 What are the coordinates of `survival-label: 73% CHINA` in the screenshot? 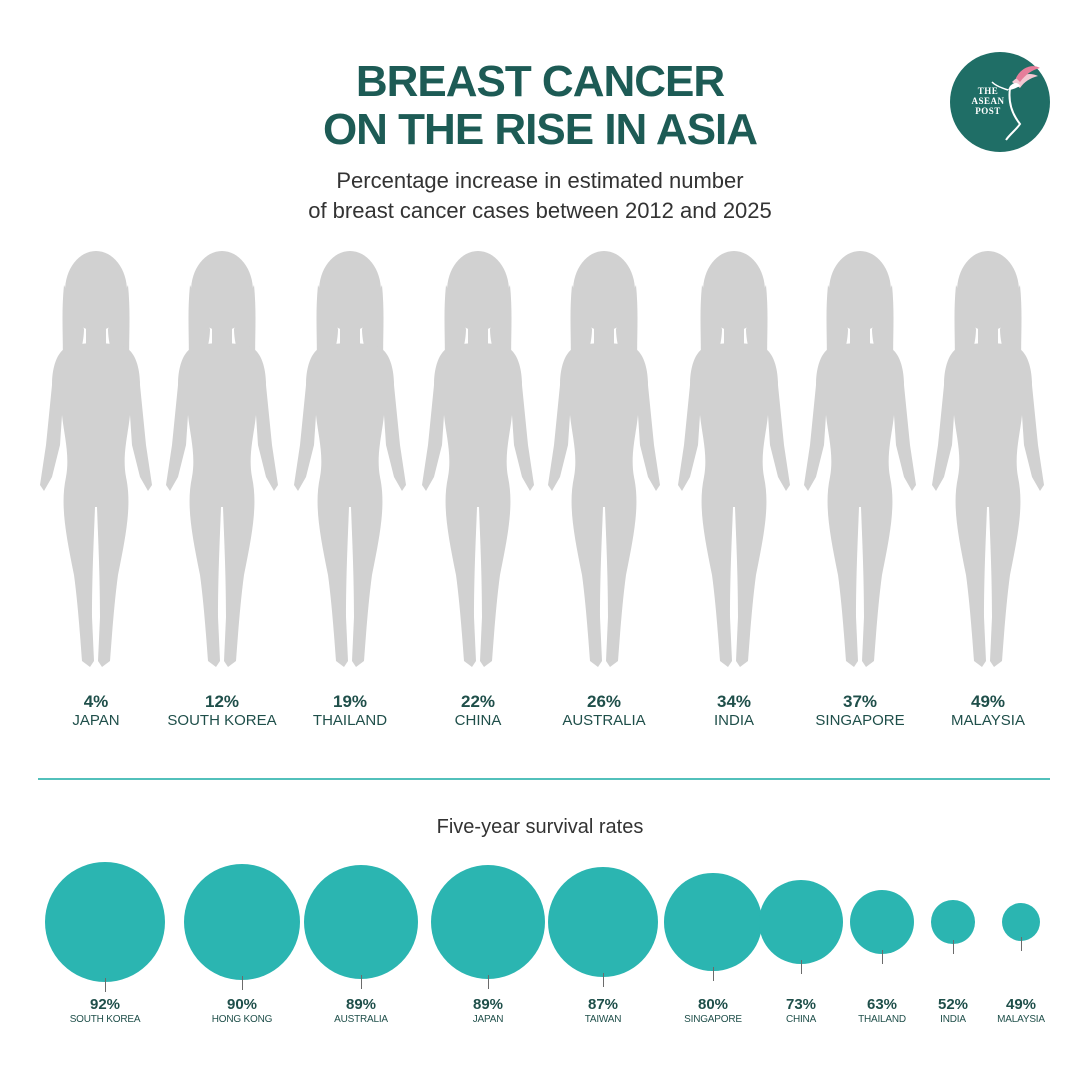 It's located at (801, 1011).